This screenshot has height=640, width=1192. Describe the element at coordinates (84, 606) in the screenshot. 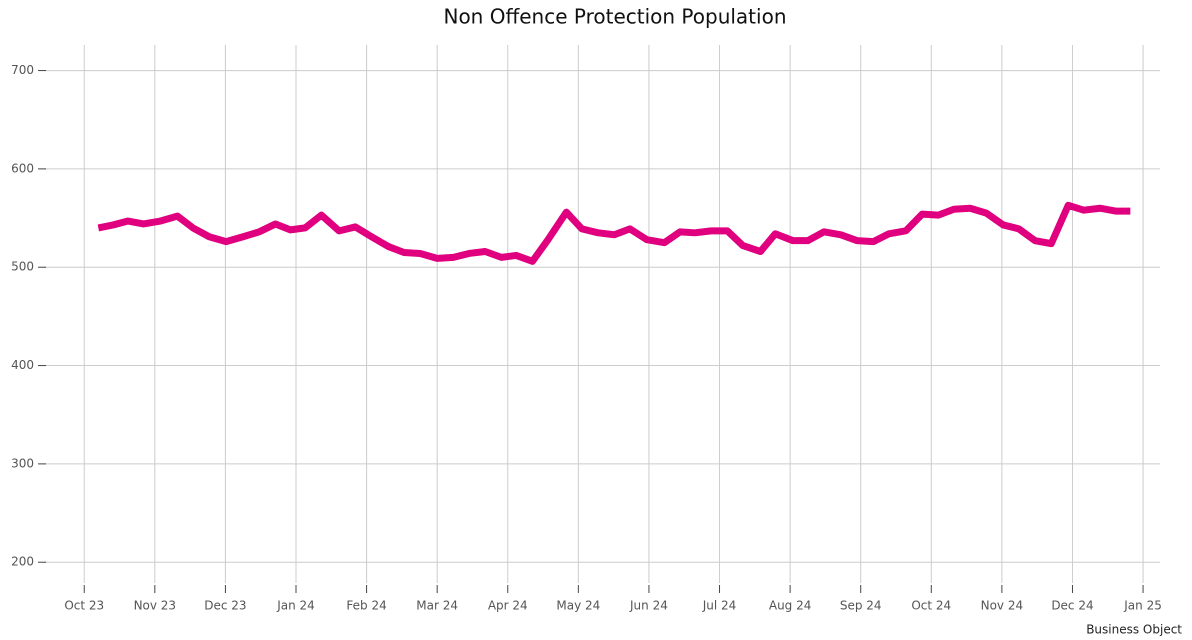

I see `x-tick-label: Oct 23` at that location.